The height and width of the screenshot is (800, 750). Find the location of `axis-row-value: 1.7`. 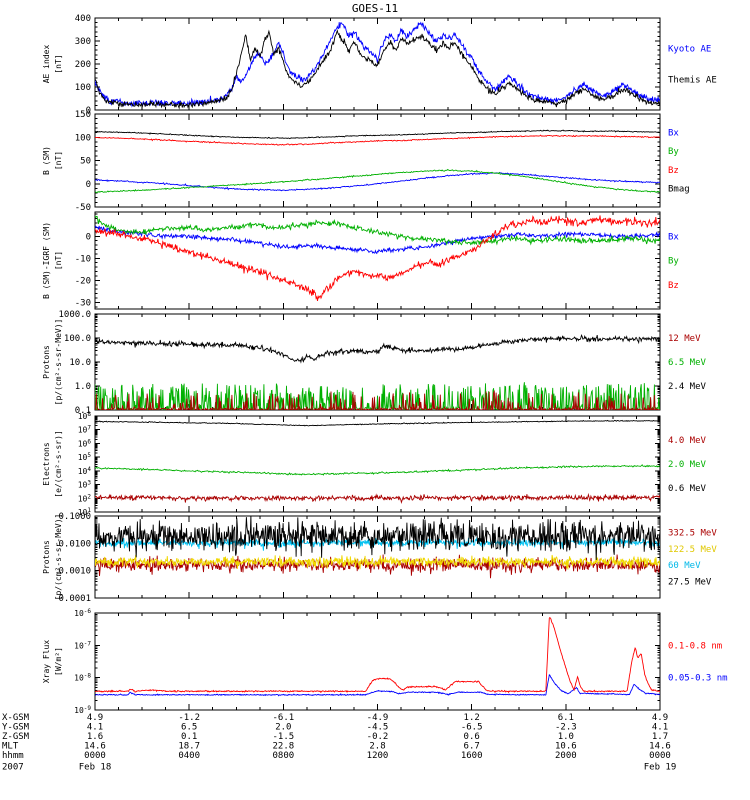

axis-row-value: 1.7 is located at coordinates (660, 737).